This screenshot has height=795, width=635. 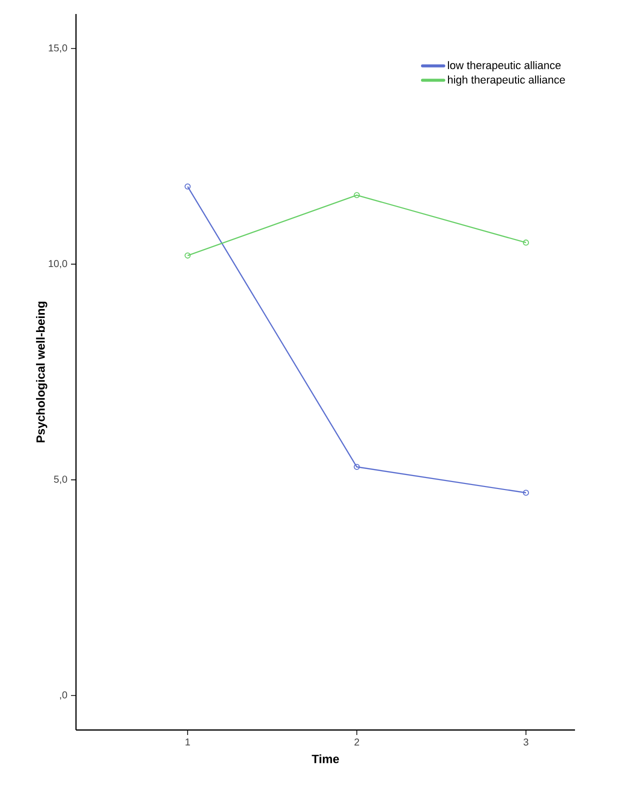 What do you see at coordinates (42, 372) in the screenshot?
I see `y-axis-title: Psychological well-being` at bounding box center [42, 372].